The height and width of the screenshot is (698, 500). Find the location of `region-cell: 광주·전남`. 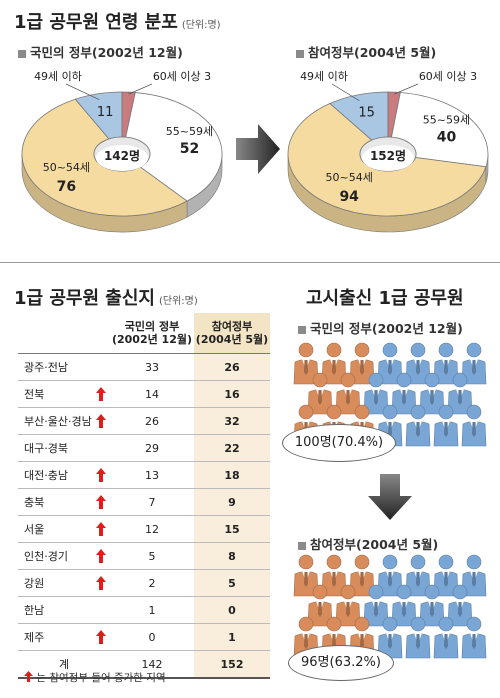

region-cell: 광주·전남 is located at coordinates (64, 367).